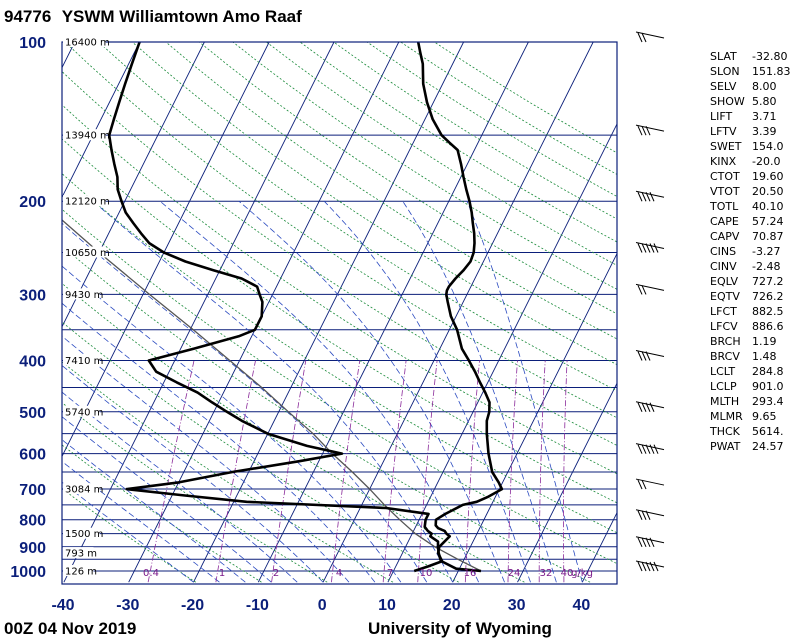  I want to click on height-label: 7410 m, so click(84, 361).